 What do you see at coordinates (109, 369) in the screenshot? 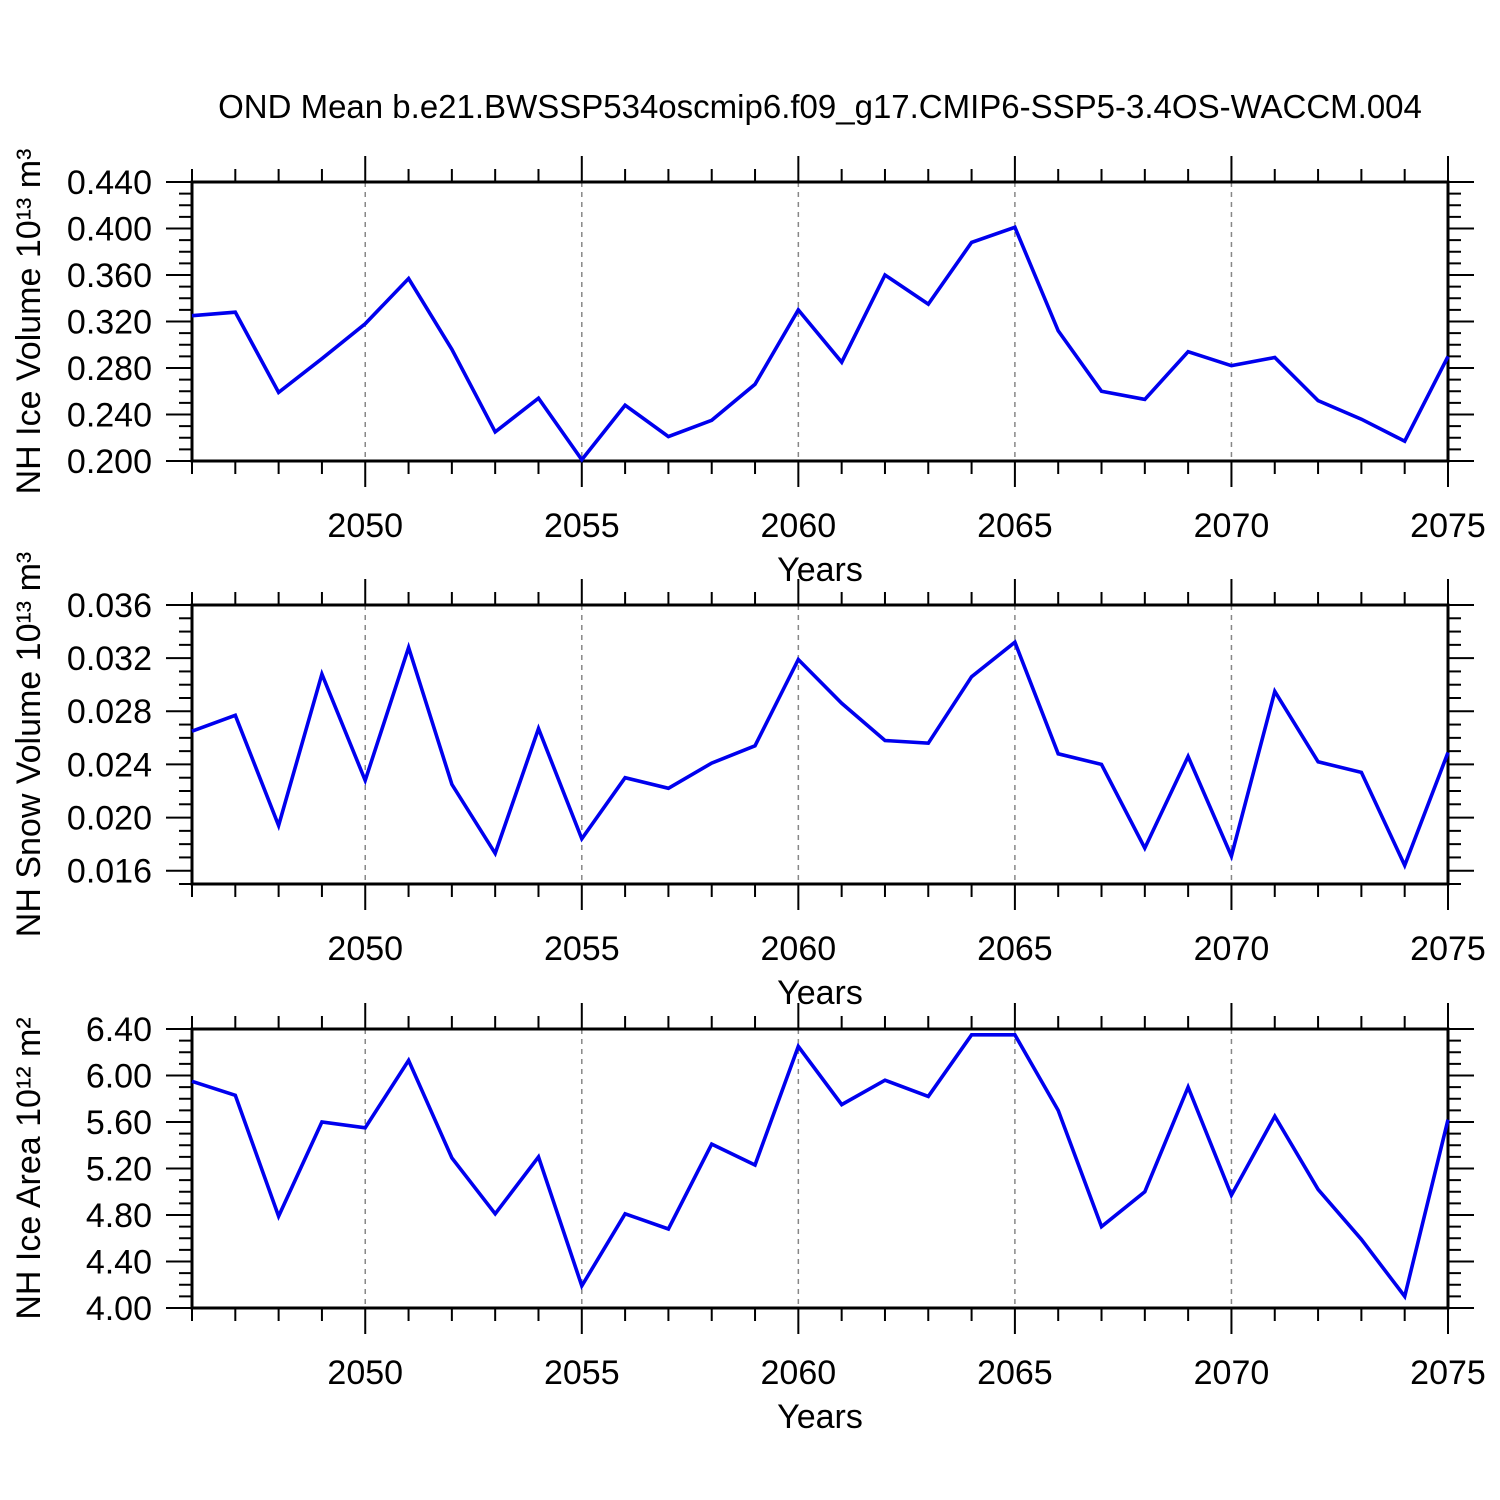
I see `y-tick-label: 0.280` at bounding box center [109, 369].